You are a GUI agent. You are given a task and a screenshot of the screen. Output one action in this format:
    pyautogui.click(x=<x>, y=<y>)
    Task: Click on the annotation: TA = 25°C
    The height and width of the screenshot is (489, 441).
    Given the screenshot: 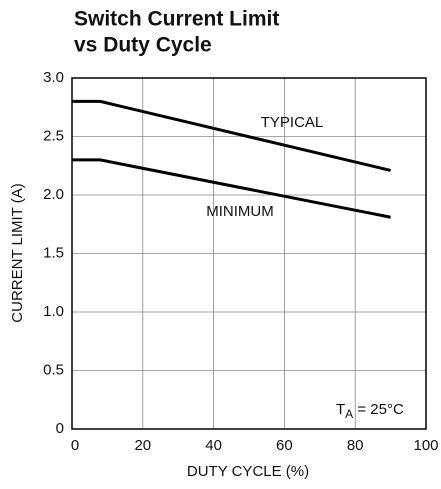 What is the action you would take?
    pyautogui.click(x=370, y=411)
    